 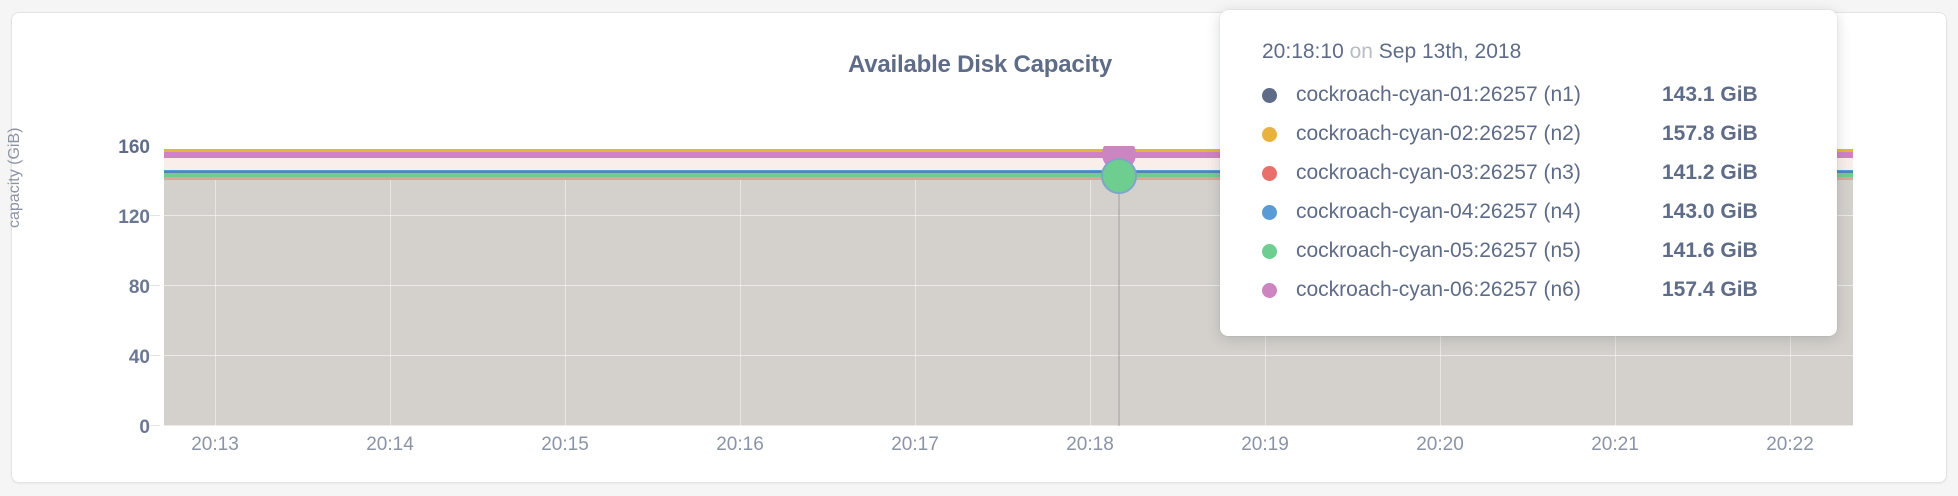 I want to click on gridline-x-2016, so click(x=740, y=286).